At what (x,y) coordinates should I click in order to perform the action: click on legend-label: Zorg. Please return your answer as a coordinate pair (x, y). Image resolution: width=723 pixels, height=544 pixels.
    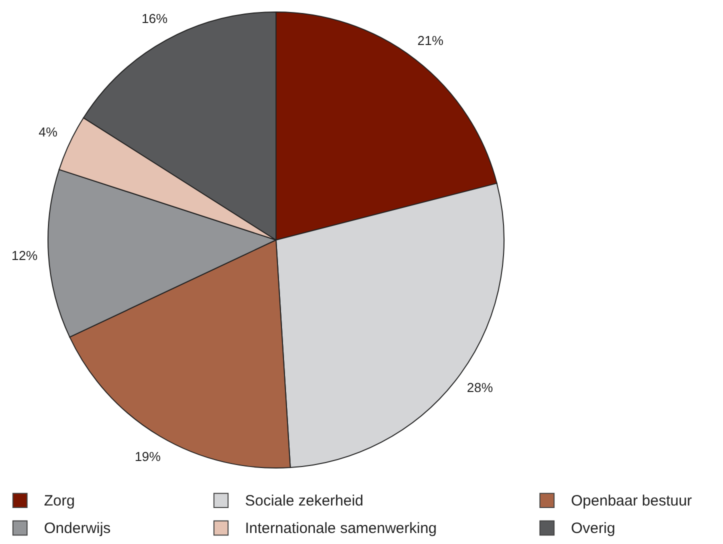
    Looking at the image, I should click on (59, 501).